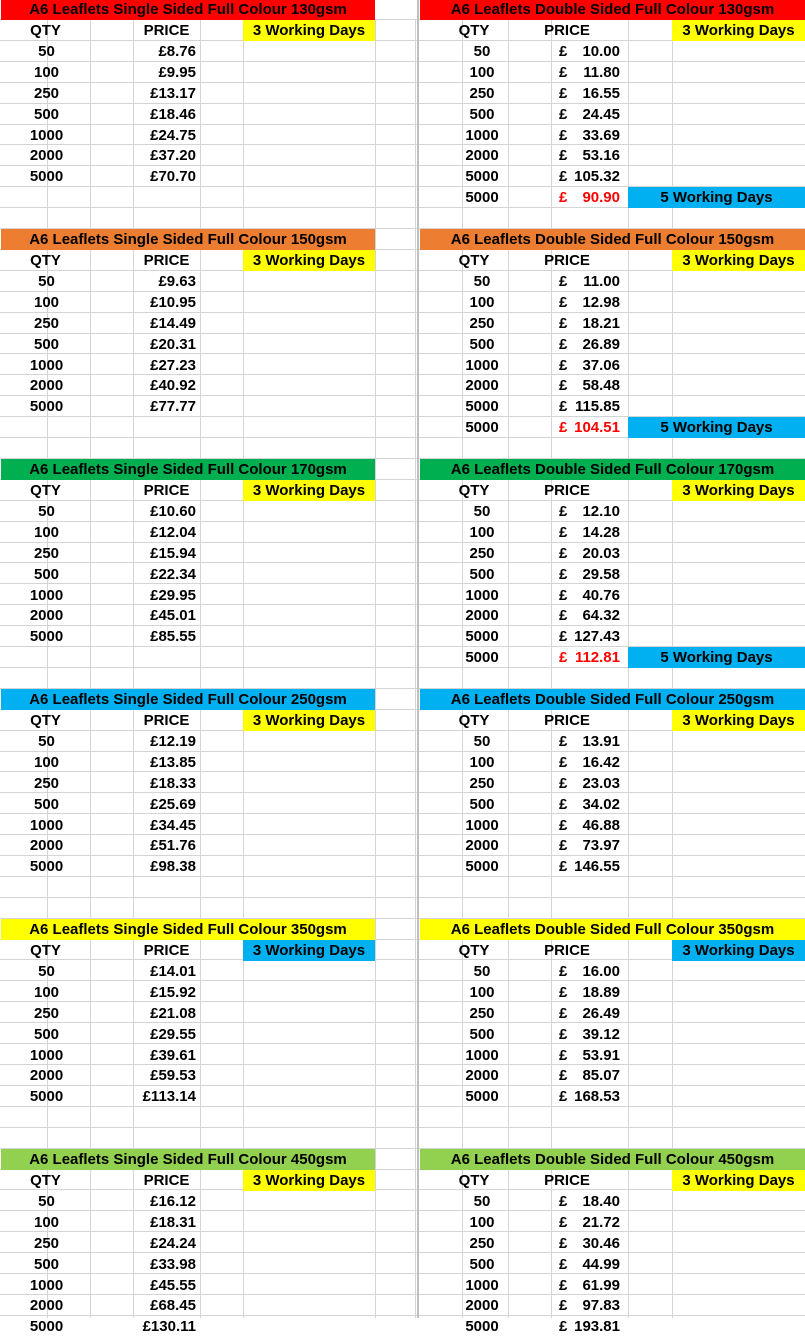  What do you see at coordinates (169, 1096) in the screenshot?
I see `price-cell: £113.14` at bounding box center [169, 1096].